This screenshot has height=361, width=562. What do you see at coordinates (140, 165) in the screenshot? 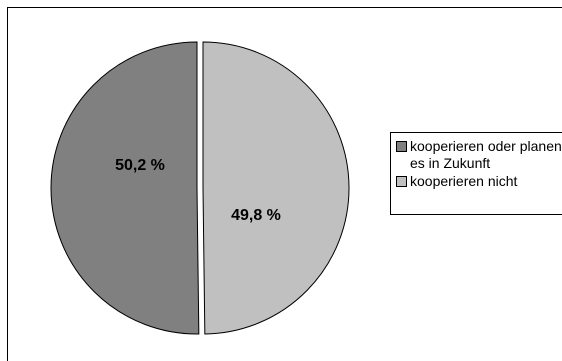
I see `slice-label-kooperieren-oder-planen: 50,2 %` at bounding box center [140, 165].